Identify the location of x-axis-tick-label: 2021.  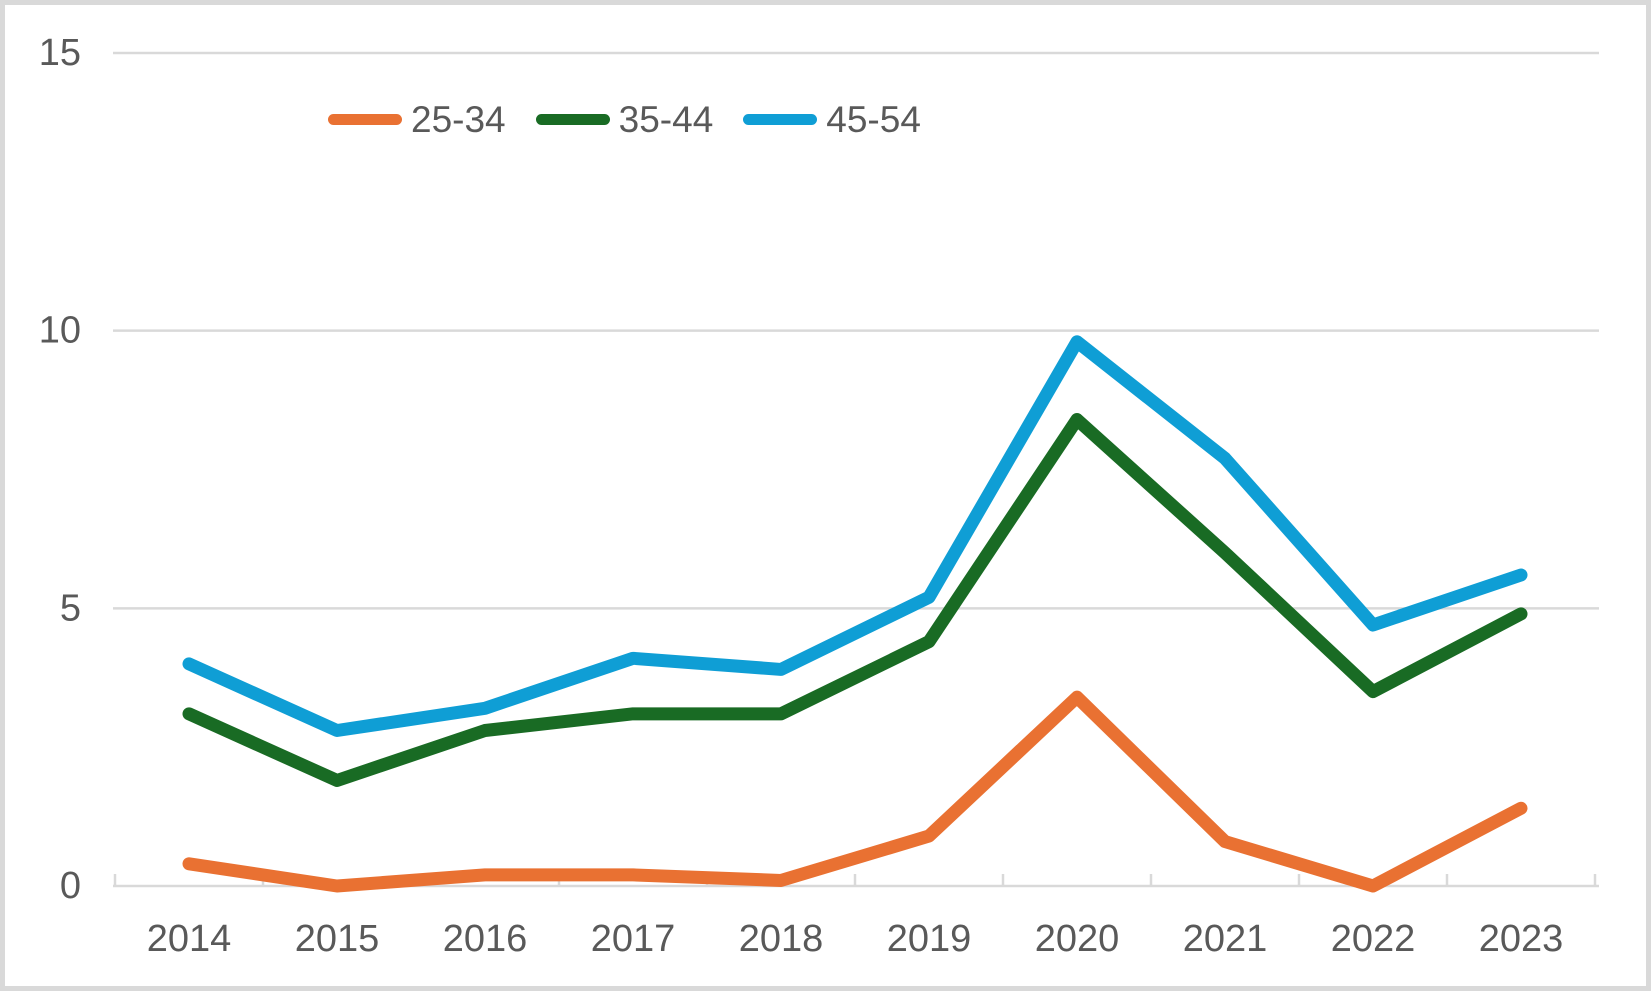
(1225, 939).